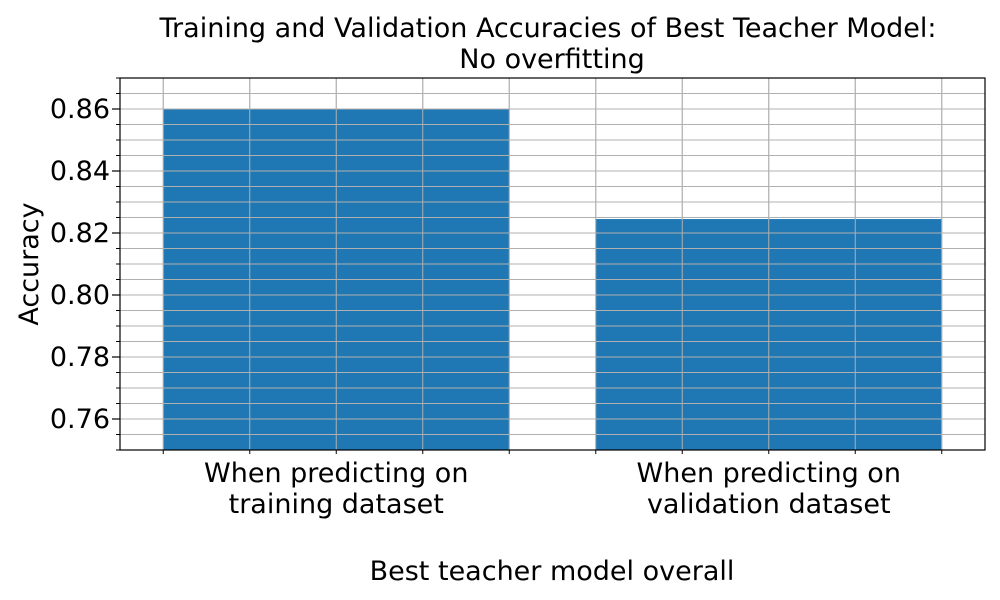 Image resolution: width=1000 pixels, height=600 pixels. What do you see at coordinates (80, 233) in the screenshot?
I see `y-tick-label: 0.82` at bounding box center [80, 233].